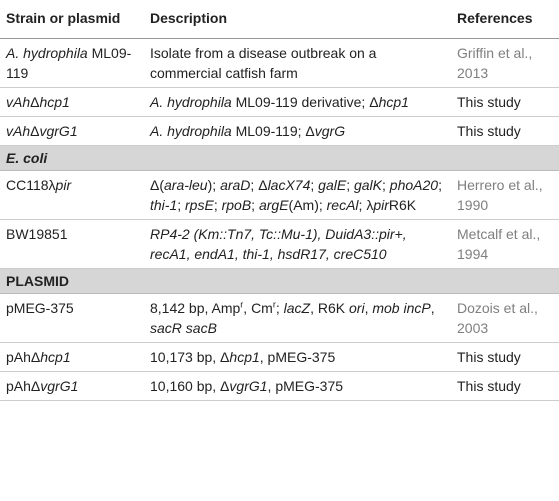 Image resolution: width=559 pixels, height=501 pixels. What do you see at coordinates (273, 131) in the screenshot?
I see `text-run: ML09-119; Δ` at bounding box center [273, 131].